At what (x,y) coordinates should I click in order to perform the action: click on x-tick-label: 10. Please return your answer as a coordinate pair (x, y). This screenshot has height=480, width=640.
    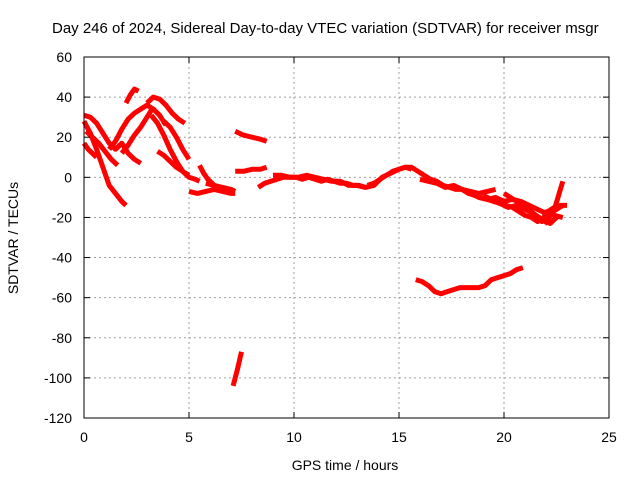
    Looking at the image, I should click on (294, 437).